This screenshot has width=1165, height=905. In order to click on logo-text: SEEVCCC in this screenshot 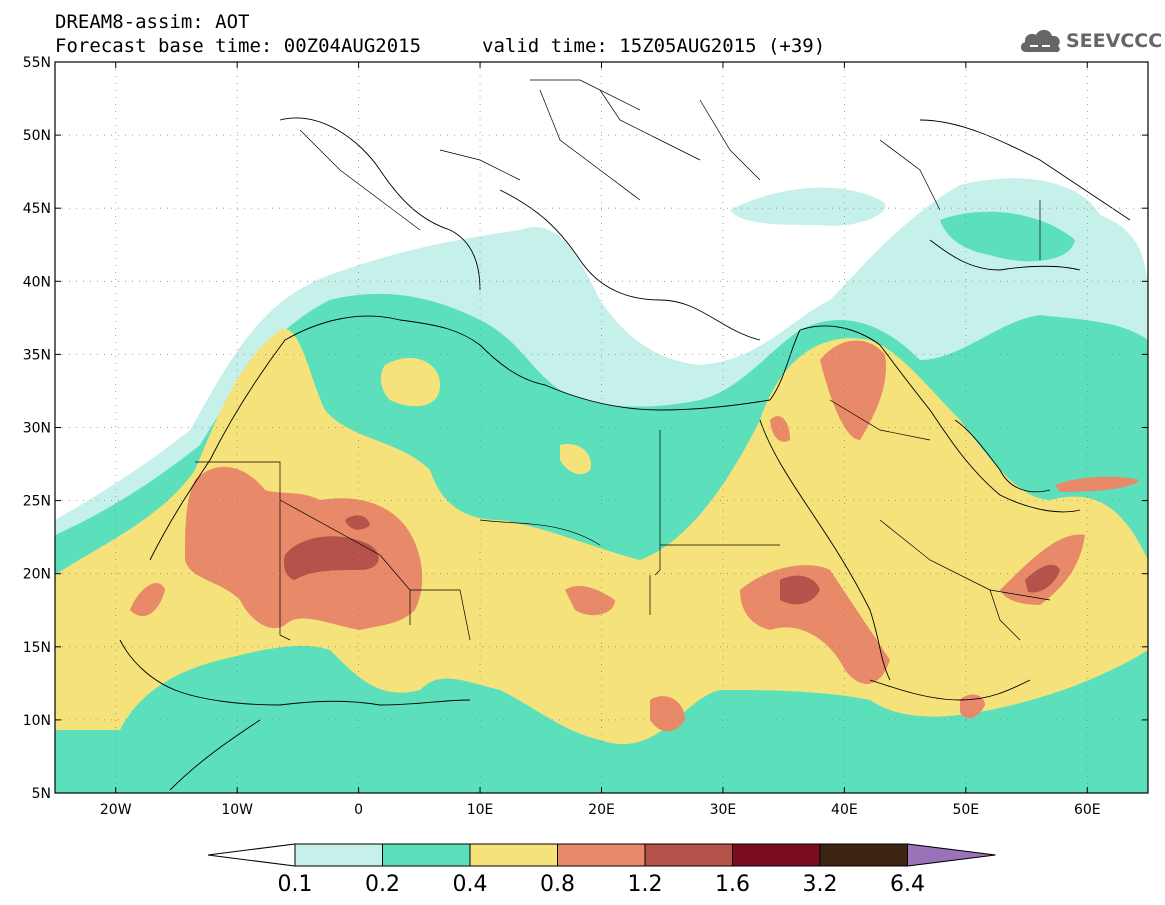, I will do `click(1114, 41)`.